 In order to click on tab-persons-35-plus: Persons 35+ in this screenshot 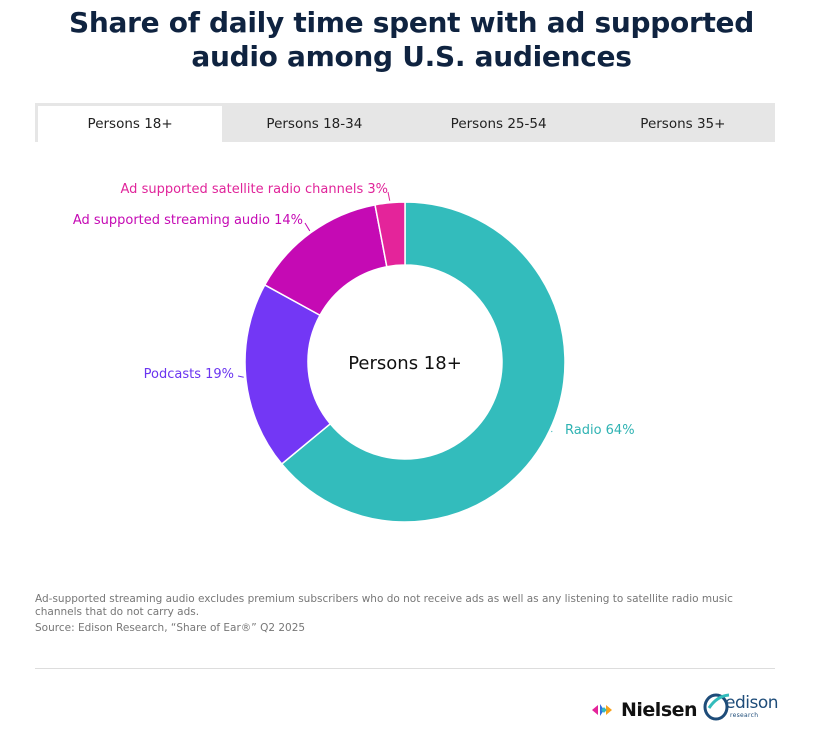, I will do `click(683, 124)`.